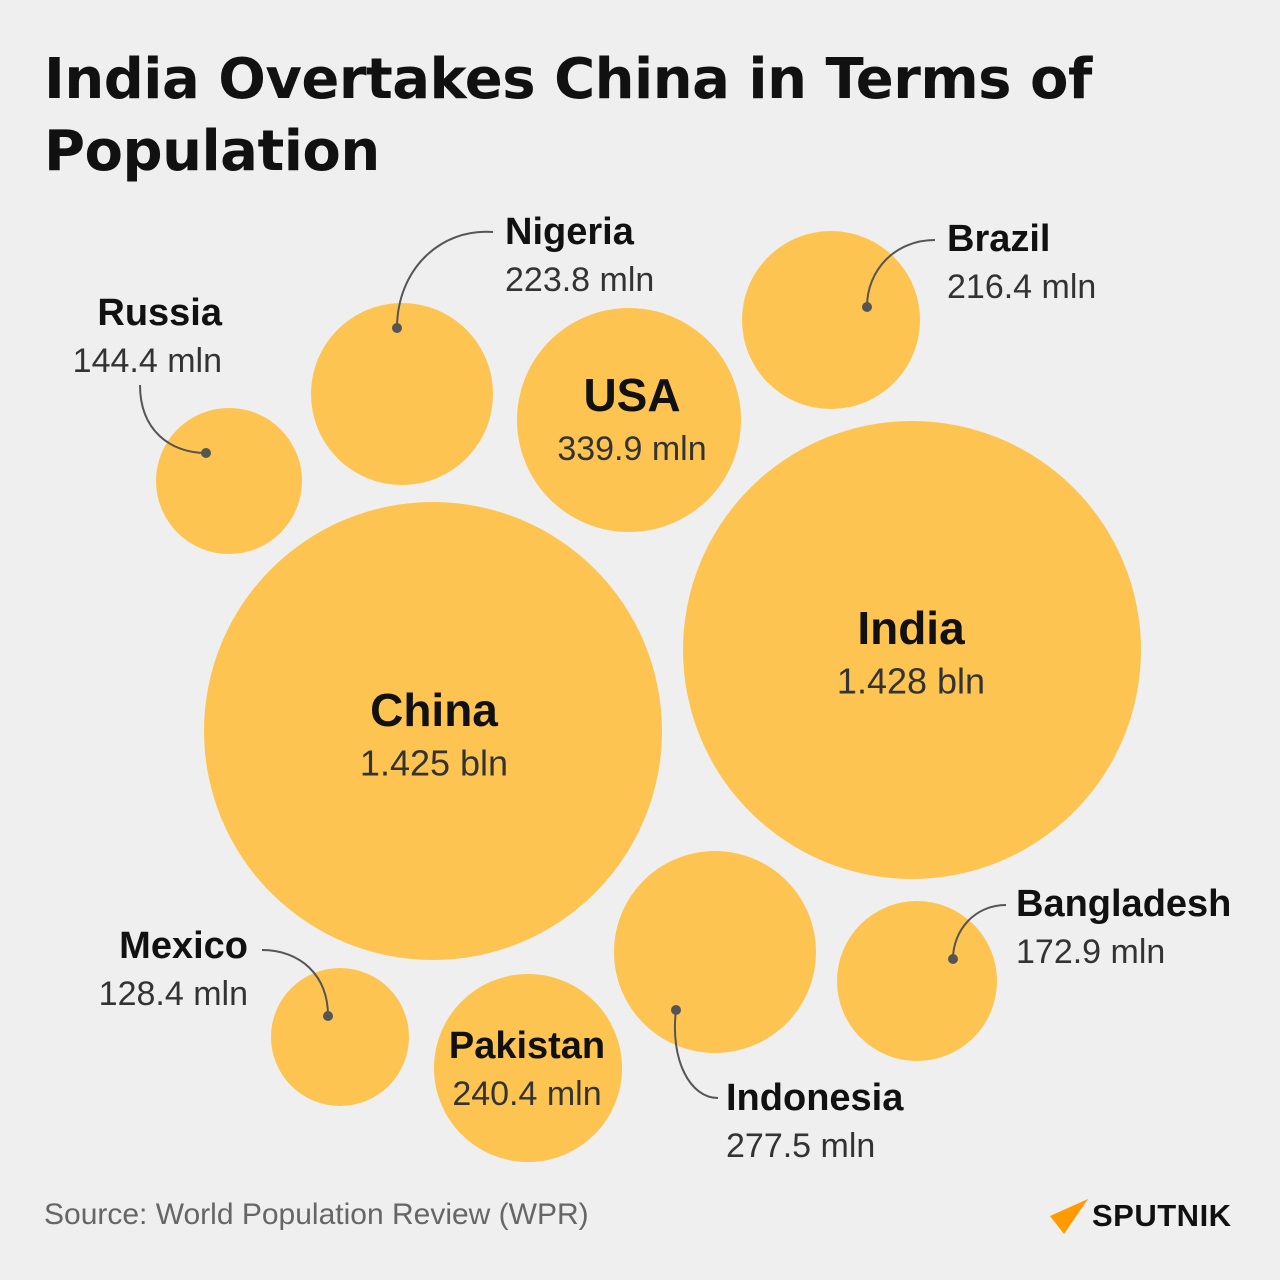 The width and height of the screenshot is (1280, 1280). What do you see at coordinates (1021, 287) in the screenshot?
I see `bubble-value: 216.4 mln` at bounding box center [1021, 287].